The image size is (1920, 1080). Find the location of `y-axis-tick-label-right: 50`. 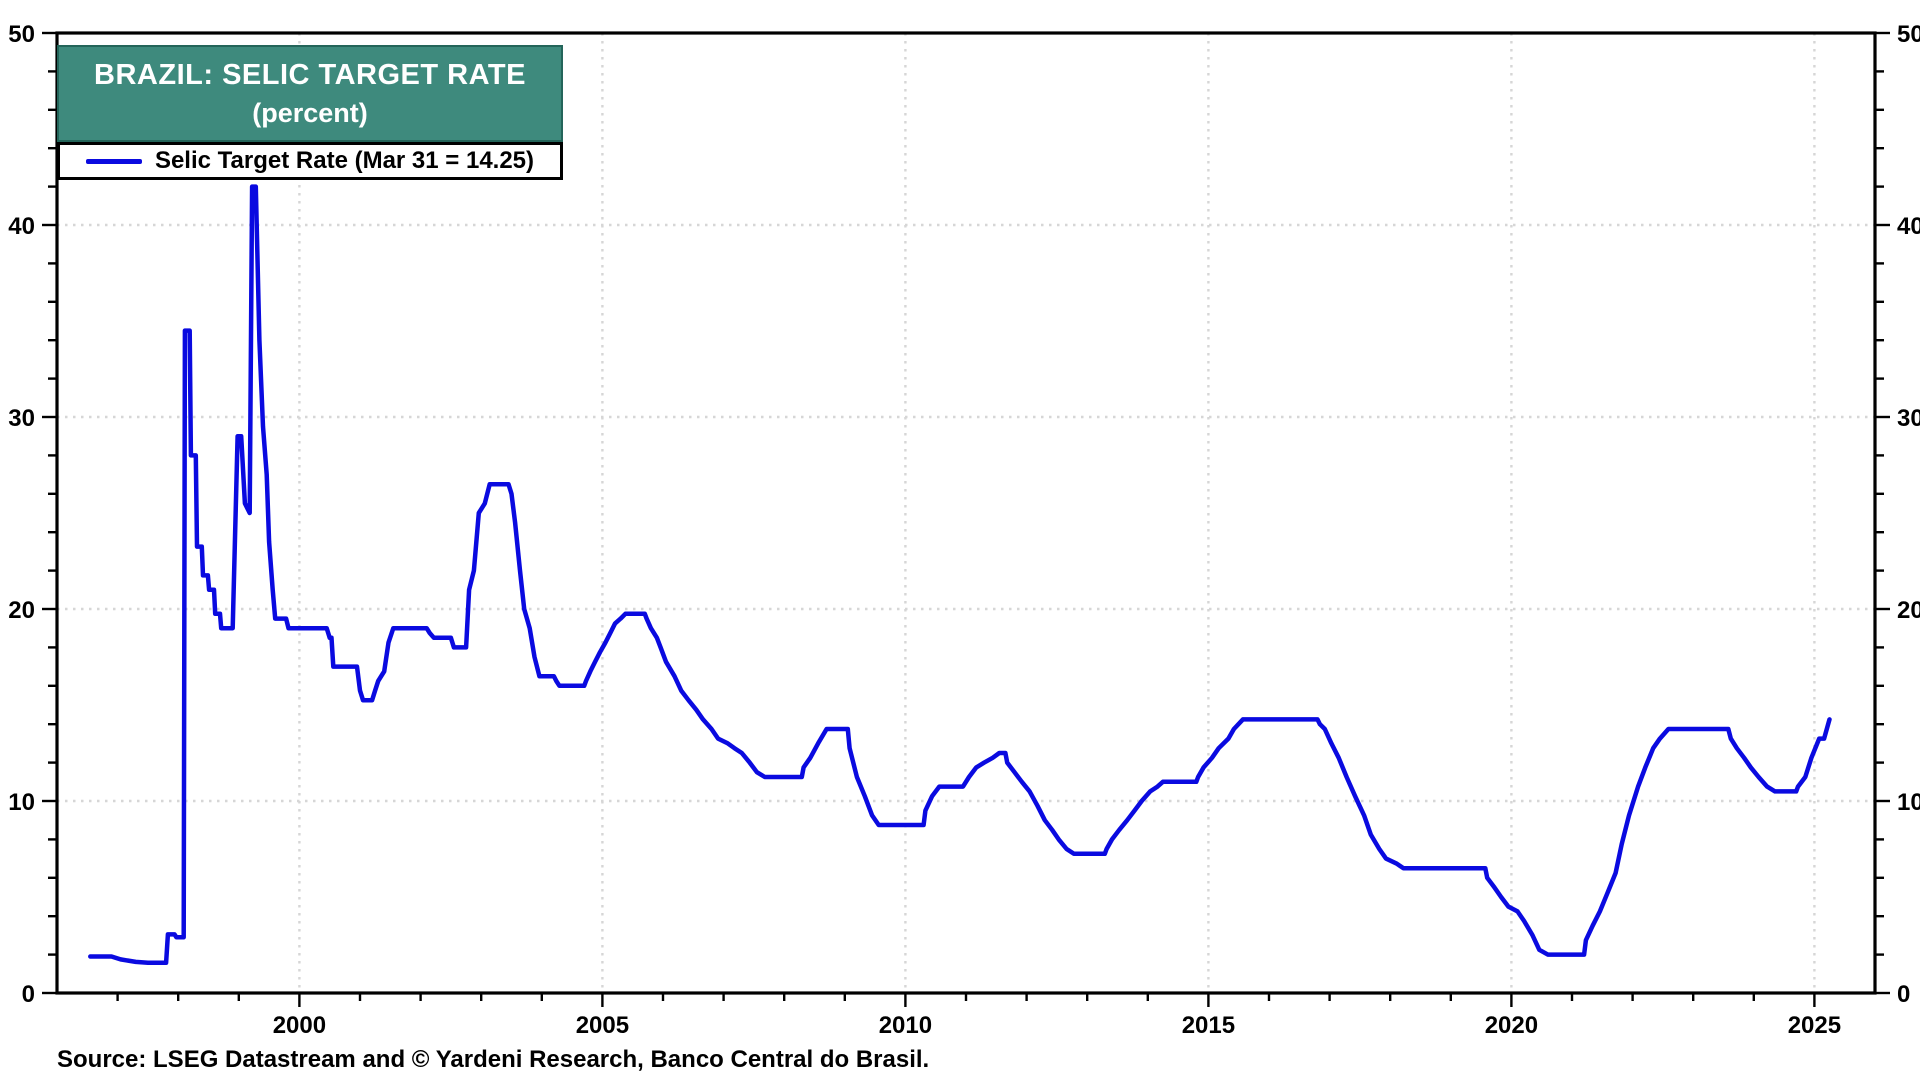

y-axis-tick-label-right: 50 is located at coordinates (1908, 34).